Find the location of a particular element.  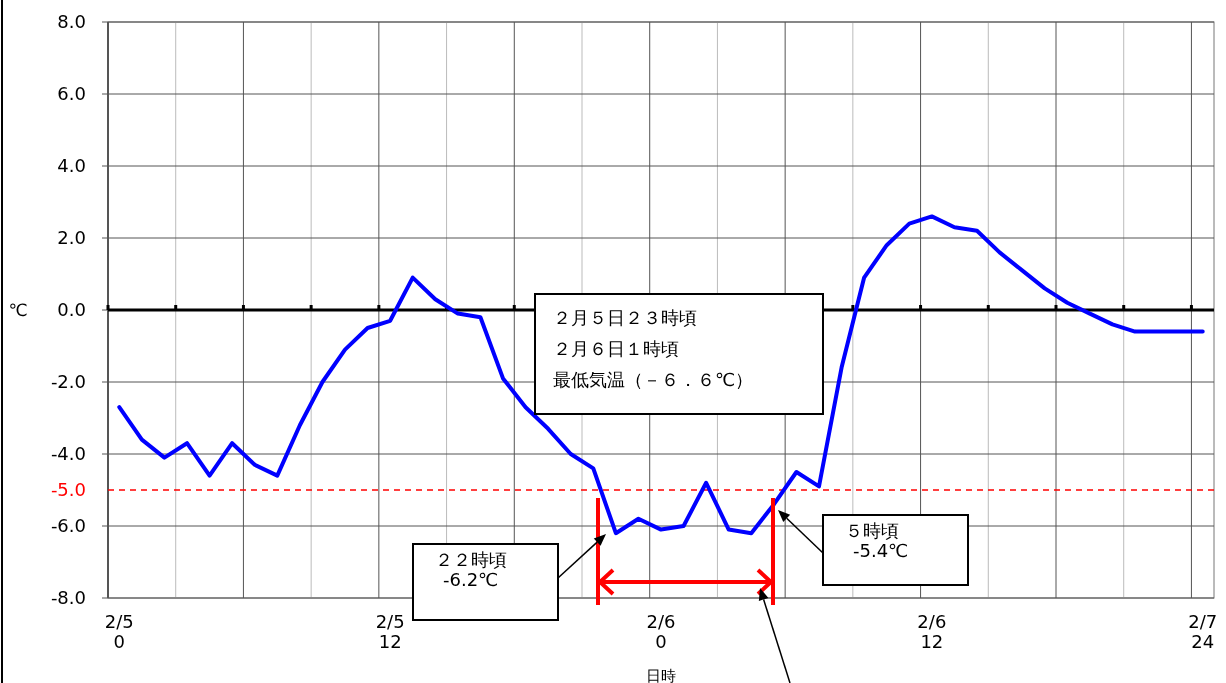

y-tick-label: 4.0 is located at coordinates (71, 166).